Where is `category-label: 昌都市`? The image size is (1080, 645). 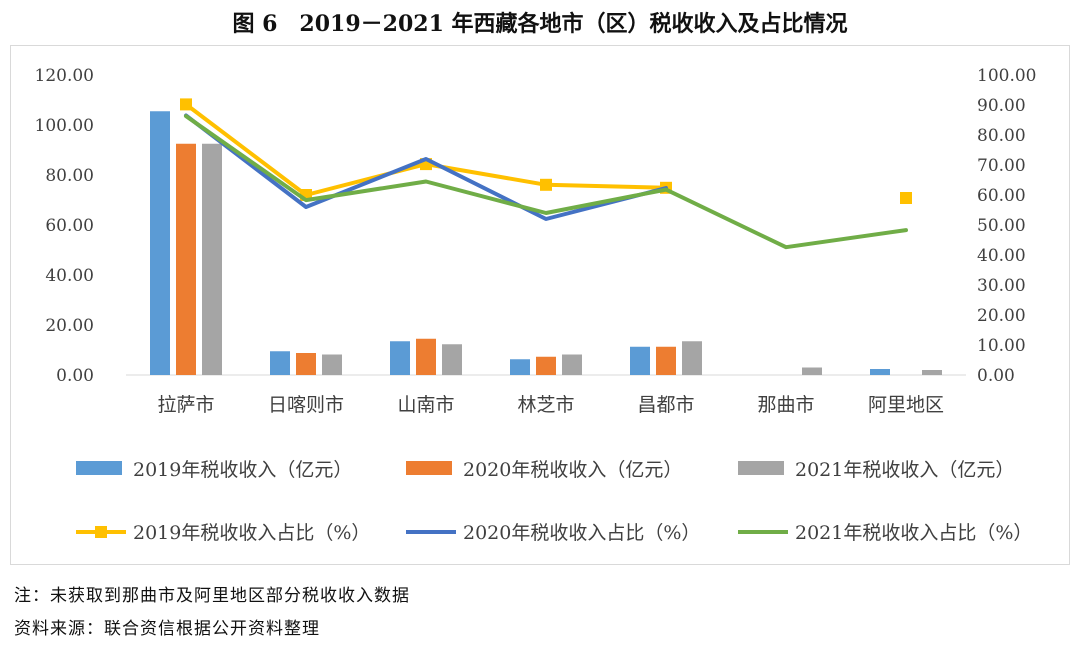
category-label: 昌都市 is located at coordinates (665, 405).